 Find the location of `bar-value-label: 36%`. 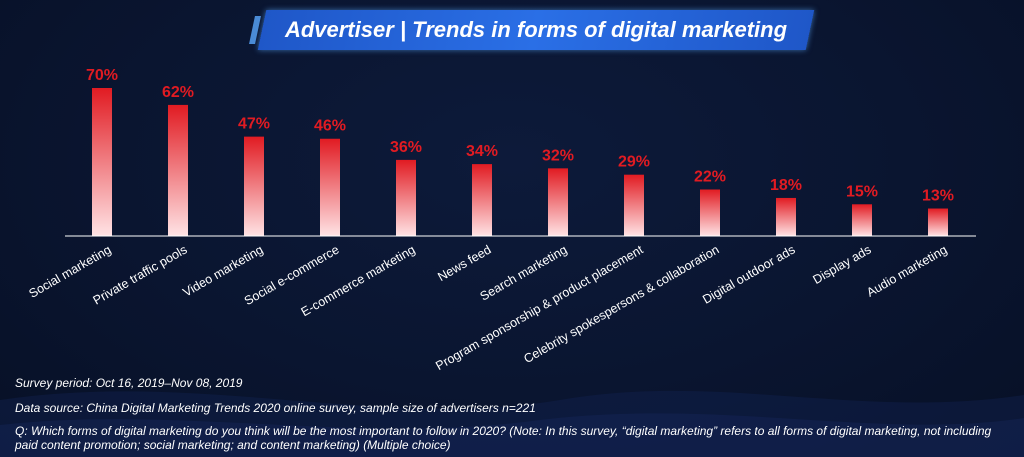

bar-value-label: 36% is located at coordinates (406, 147).